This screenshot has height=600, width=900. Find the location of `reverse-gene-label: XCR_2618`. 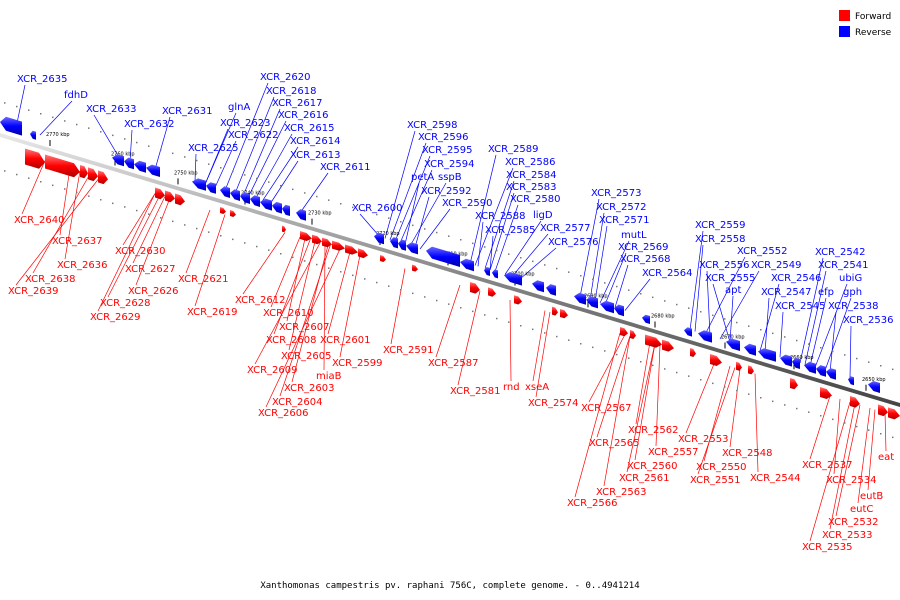

reverse-gene-label: XCR_2618 is located at coordinates (291, 91).